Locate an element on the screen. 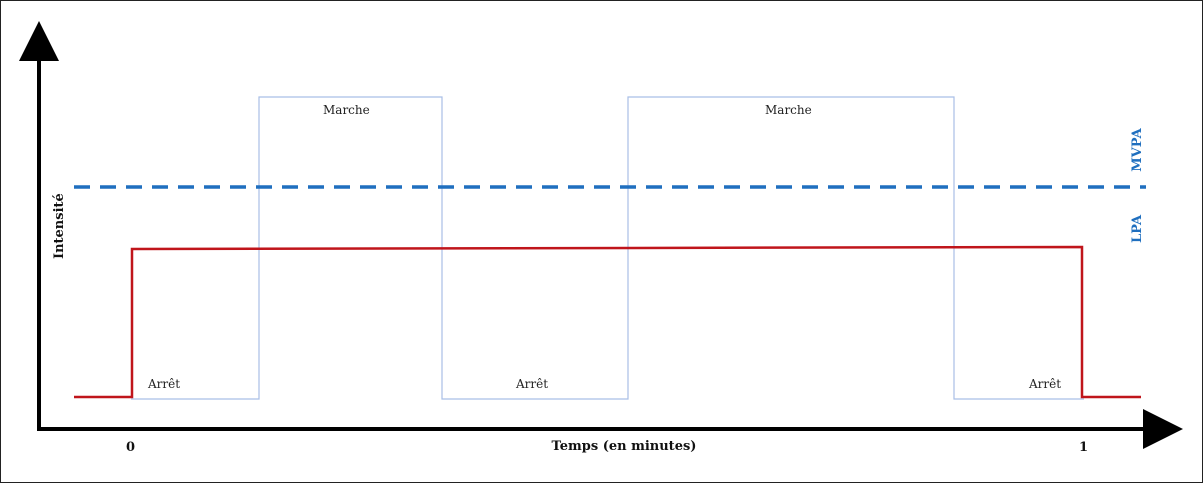 The image size is (1203, 484). threshold-label-lpa: LPA is located at coordinates (1137, 228).